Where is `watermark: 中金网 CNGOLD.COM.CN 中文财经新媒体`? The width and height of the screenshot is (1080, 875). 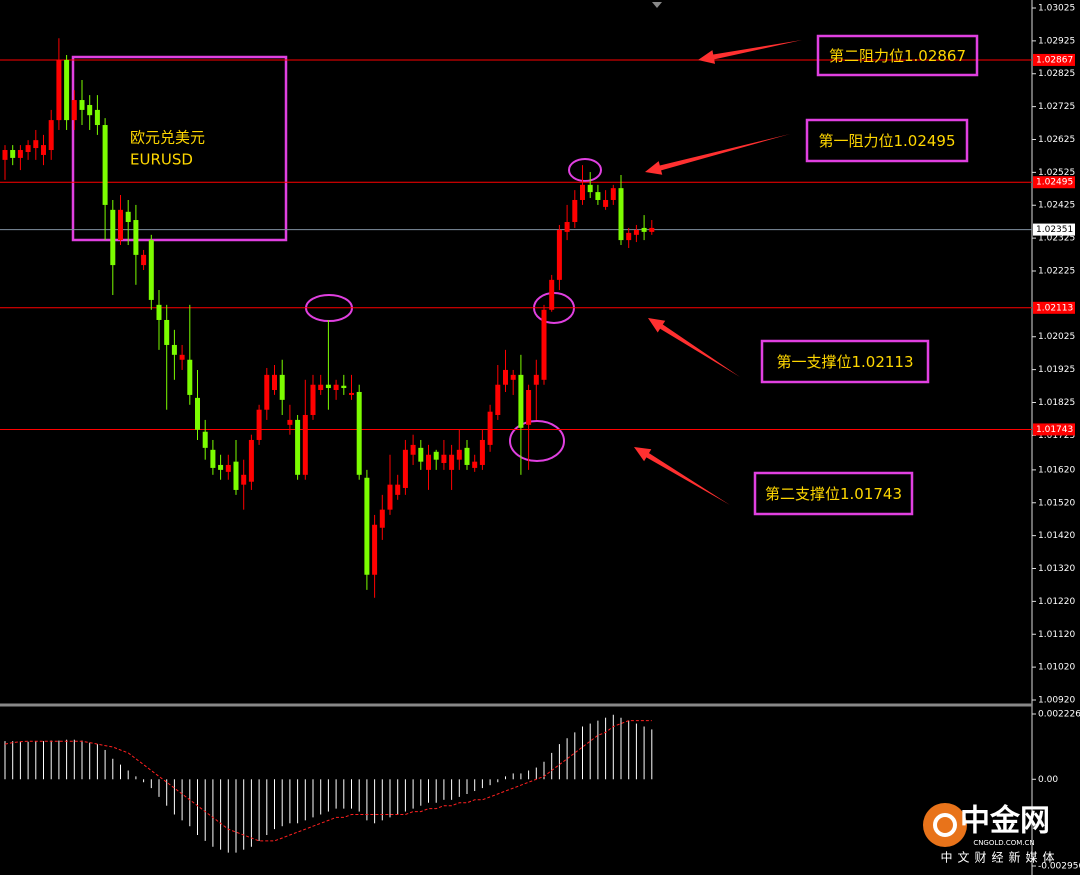
watermark: 中金网 CNGOLD.COM.CN 中文财经新媒体 is located at coordinates (991, 834).